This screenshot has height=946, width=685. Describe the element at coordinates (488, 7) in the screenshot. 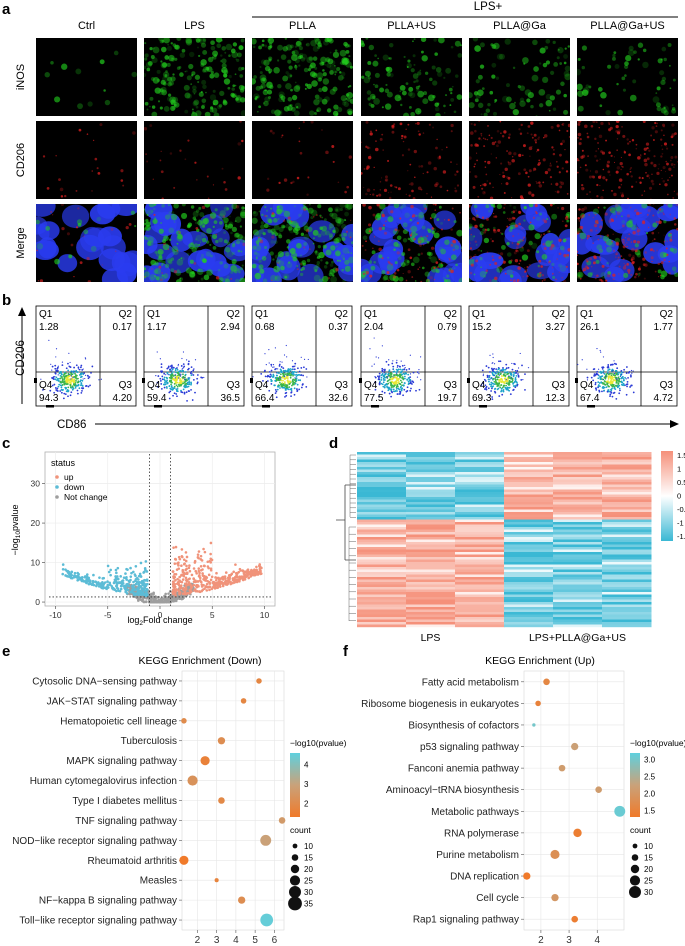

I see `lps-plus-label: LPS+` at that location.